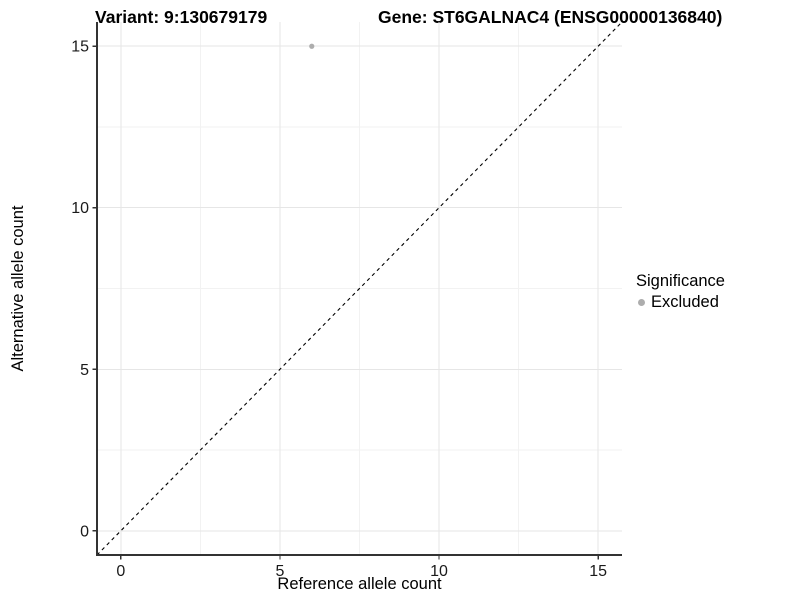  I want to click on legend-item-label: Excluded, so click(685, 302).